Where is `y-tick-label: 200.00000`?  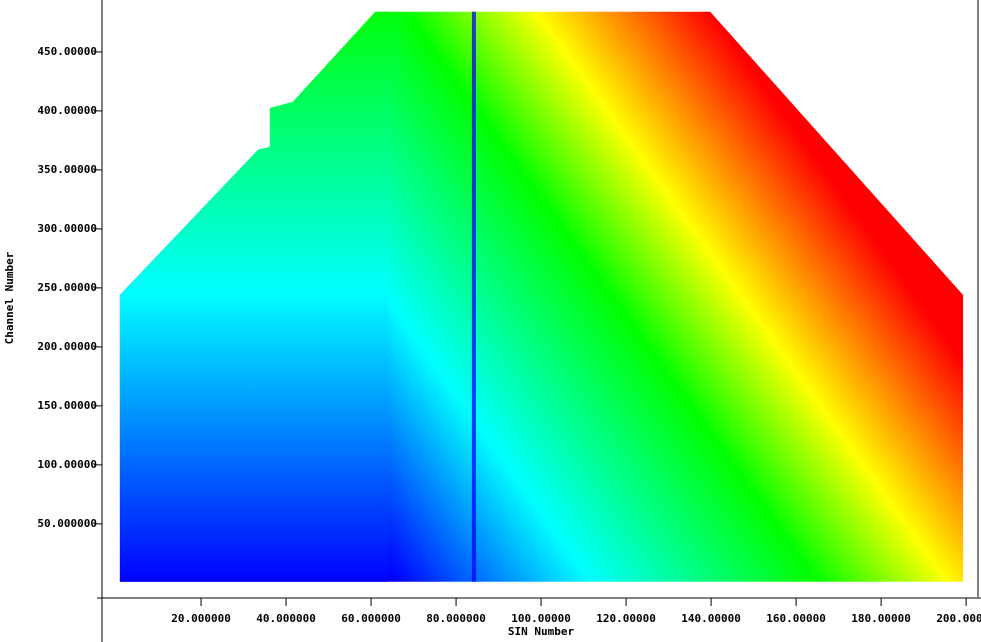
y-tick-label: 200.00000 is located at coordinates (67, 346).